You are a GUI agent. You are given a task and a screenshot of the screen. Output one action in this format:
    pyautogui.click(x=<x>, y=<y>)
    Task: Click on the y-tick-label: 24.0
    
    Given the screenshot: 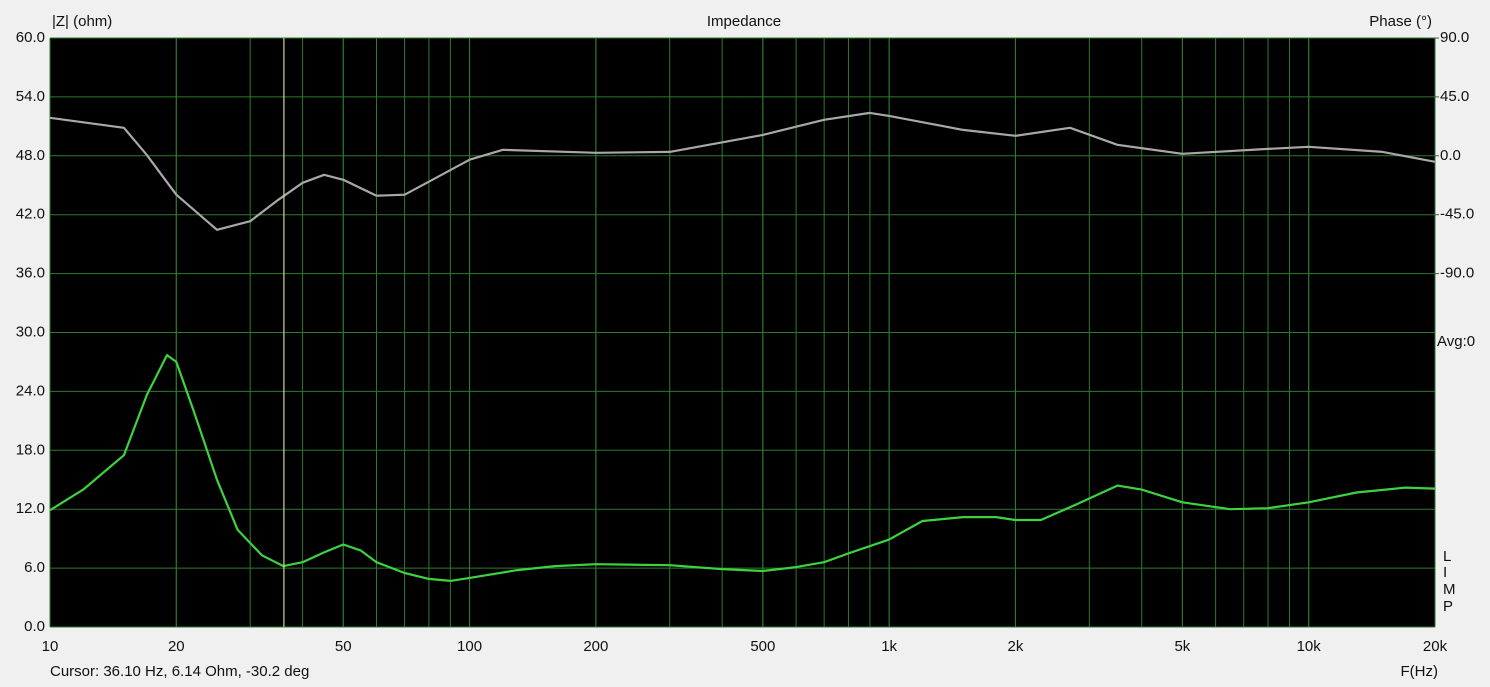 What is the action you would take?
    pyautogui.click(x=30, y=390)
    